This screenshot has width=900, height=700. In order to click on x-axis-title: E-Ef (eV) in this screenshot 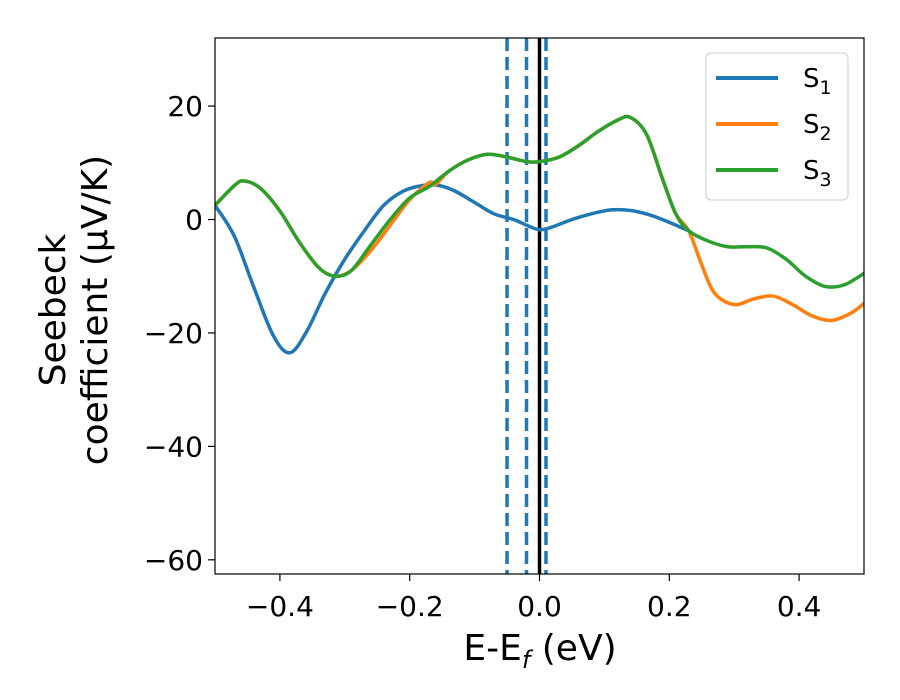, I will do `click(539, 651)`.